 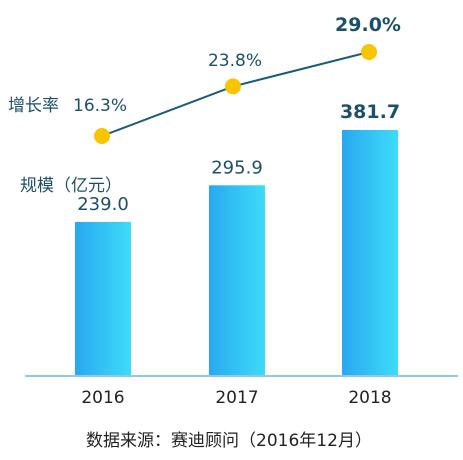 I want to click on source-note: 数据来源：赛迪顾问（2016年12月）, so click(x=229, y=440).